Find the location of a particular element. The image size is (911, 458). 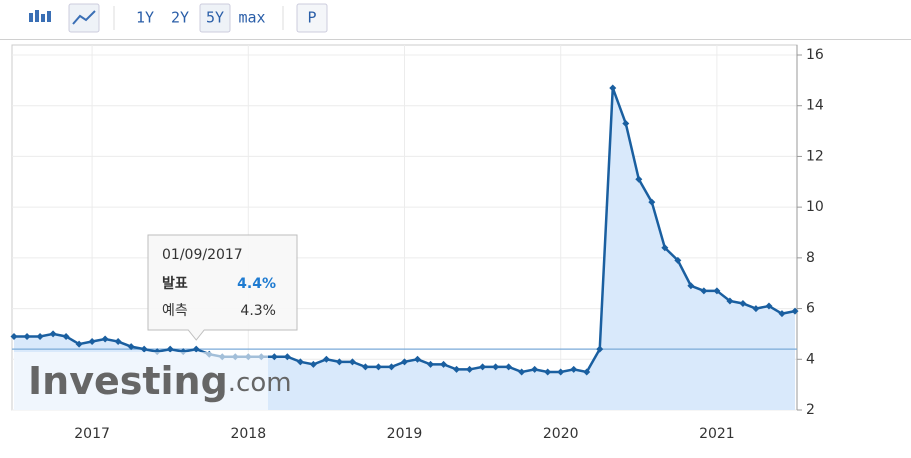

tooltip-value: 4.3% is located at coordinates (258, 311).